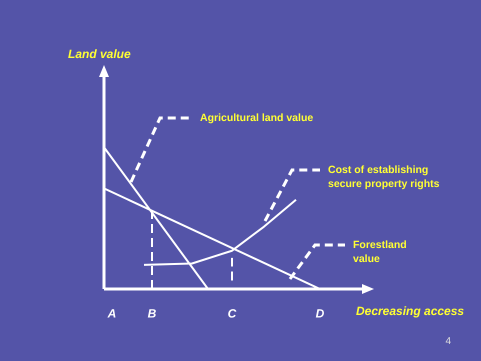  What do you see at coordinates (410, 311) in the screenshot?
I see `x-axis-title: Decreasing access` at bounding box center [410, 311].